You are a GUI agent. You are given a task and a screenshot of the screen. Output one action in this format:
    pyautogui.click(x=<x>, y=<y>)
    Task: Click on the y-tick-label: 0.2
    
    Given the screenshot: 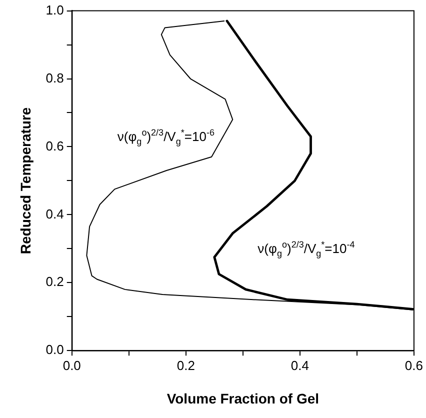 What is the action you would take?
    pyautogui.click(x=55, y=282)
    